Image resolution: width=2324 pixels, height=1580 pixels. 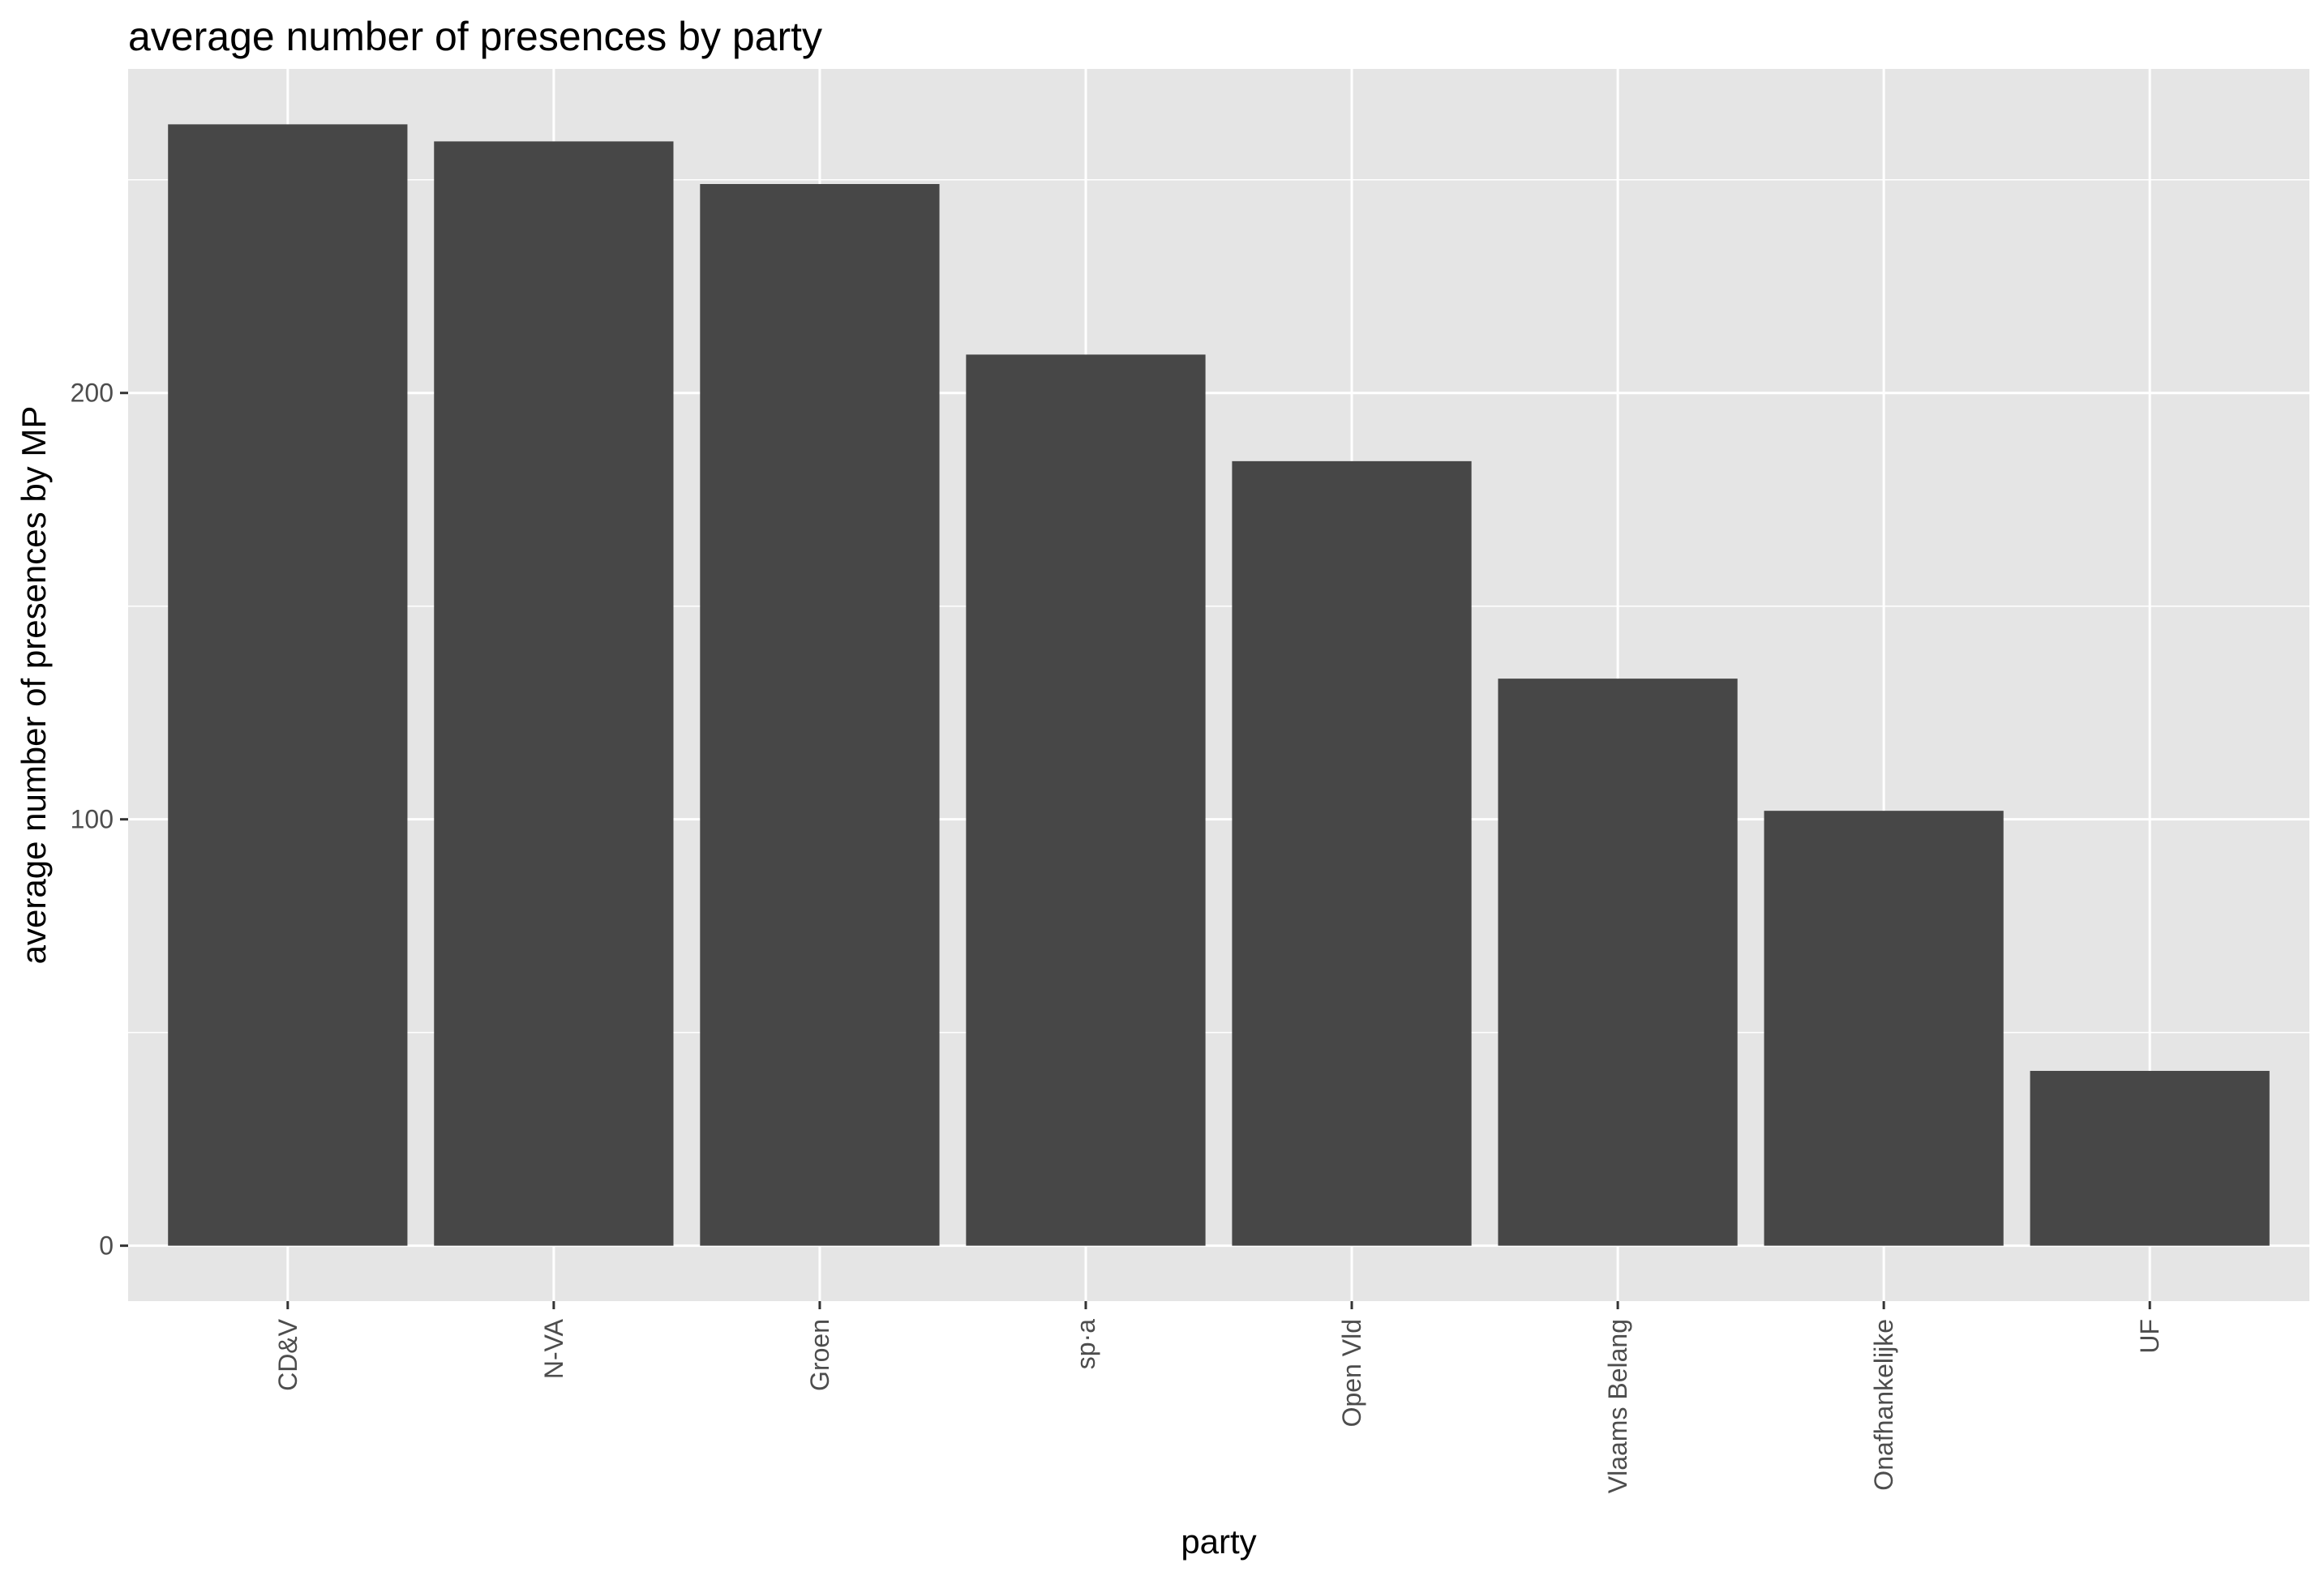 I want to click on y-tick-label: 200, so click(x=92, y=393).